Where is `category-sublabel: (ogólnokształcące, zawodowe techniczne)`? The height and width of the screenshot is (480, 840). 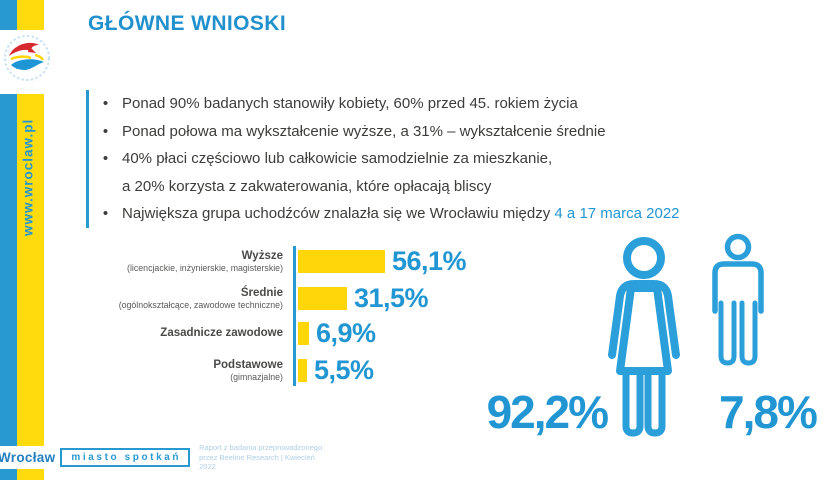 category-sublabel: (ogólnokształcące, zawodowe techniczne) is located at coordinates (200, 304).